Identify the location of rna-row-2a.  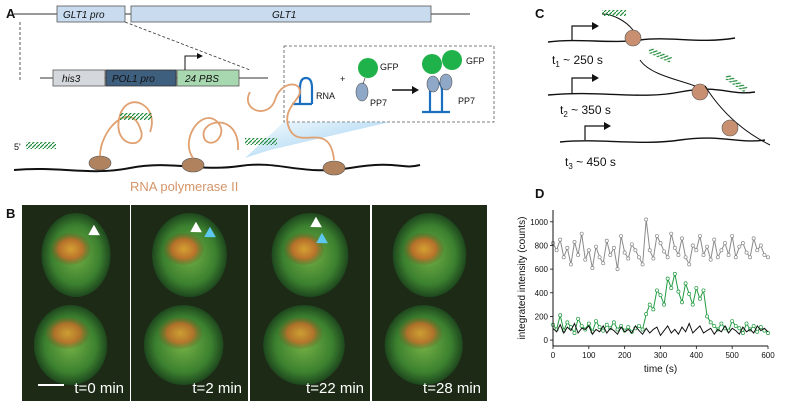
(667, 73).